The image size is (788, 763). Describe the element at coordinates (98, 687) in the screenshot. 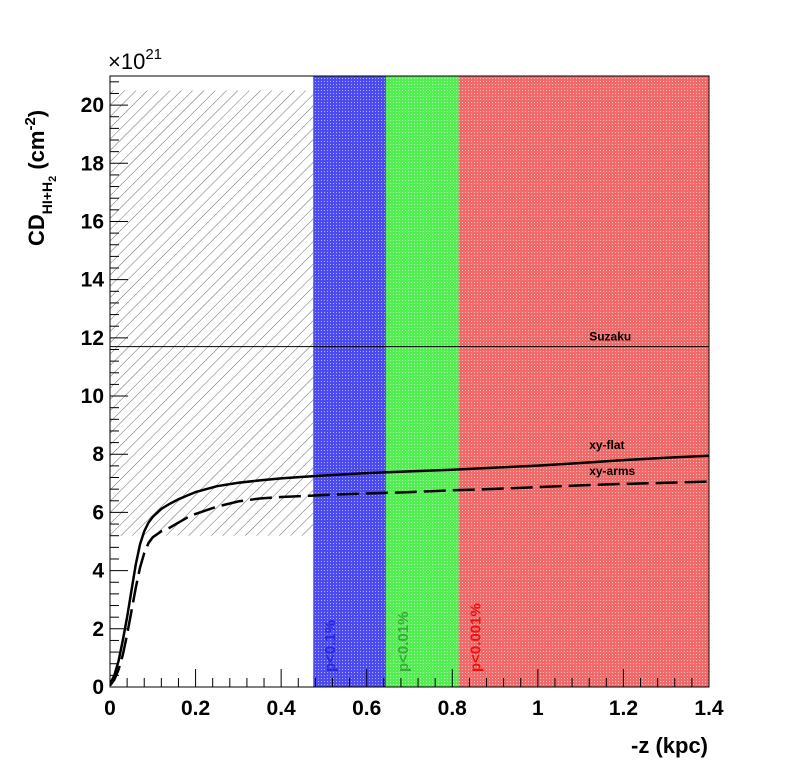

I see `y-tick-label: 0` at that location.